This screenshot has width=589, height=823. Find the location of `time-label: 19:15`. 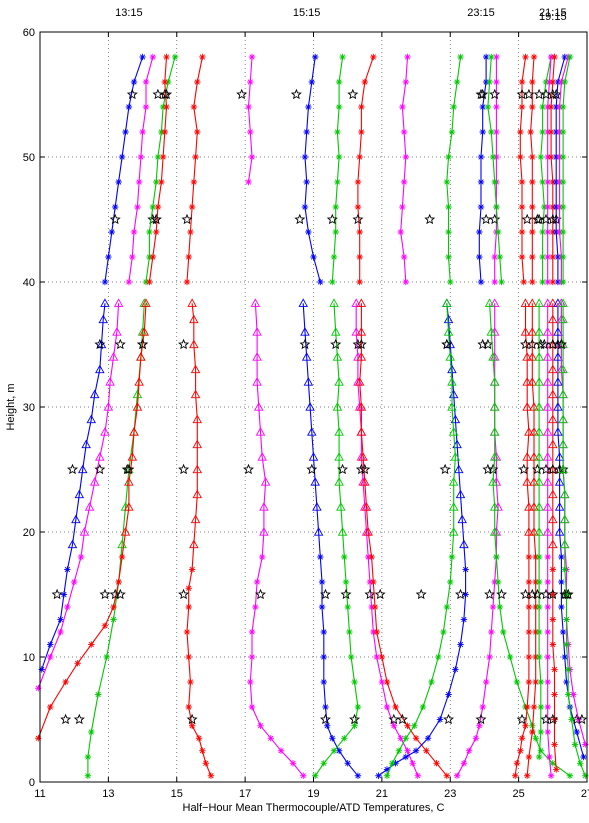

time-label: 19:15 is located at coordinates (553, 17).